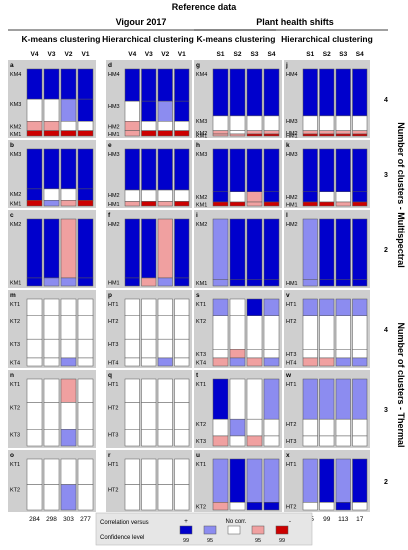  What do you see at coordinates (109, 215) in the screenshot?
I see `panel-letter: f` at bounding box center [109, 215].